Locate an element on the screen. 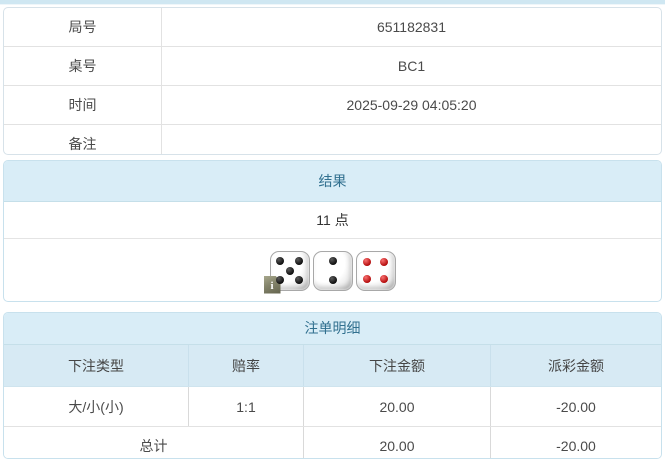  payout-column-header: 派彩金额 is located at coordinates (575, 366).